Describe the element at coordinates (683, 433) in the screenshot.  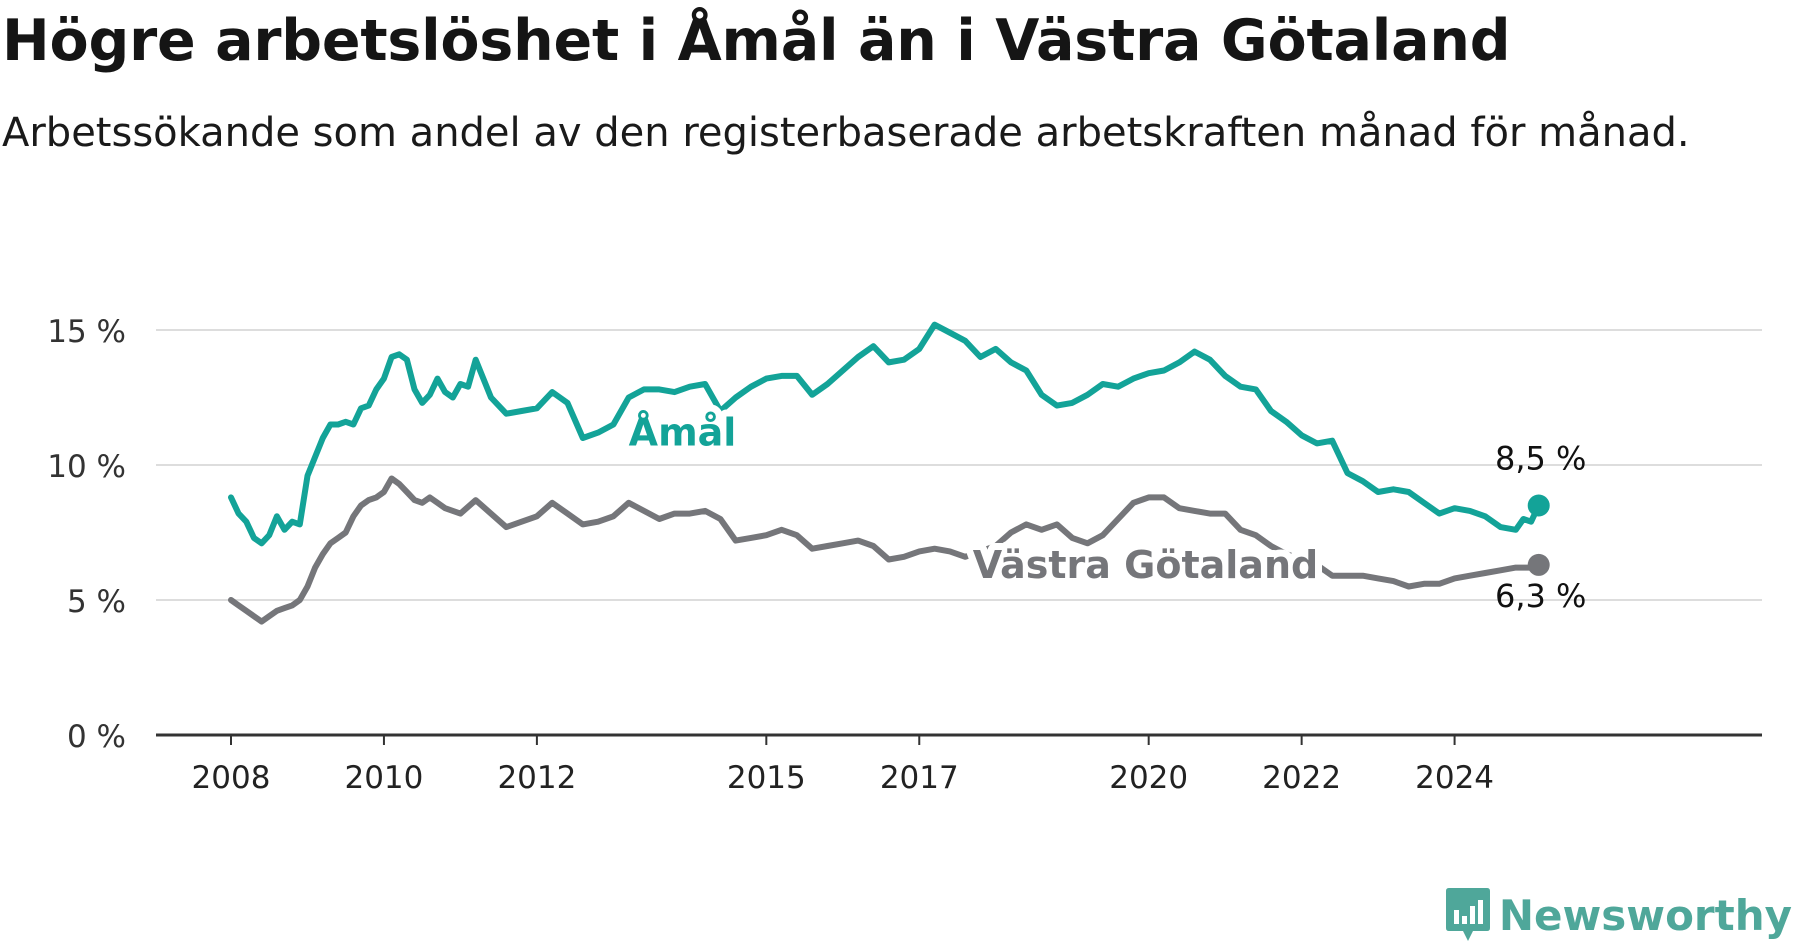
I see `series-label-amal: Åmål` at that location.